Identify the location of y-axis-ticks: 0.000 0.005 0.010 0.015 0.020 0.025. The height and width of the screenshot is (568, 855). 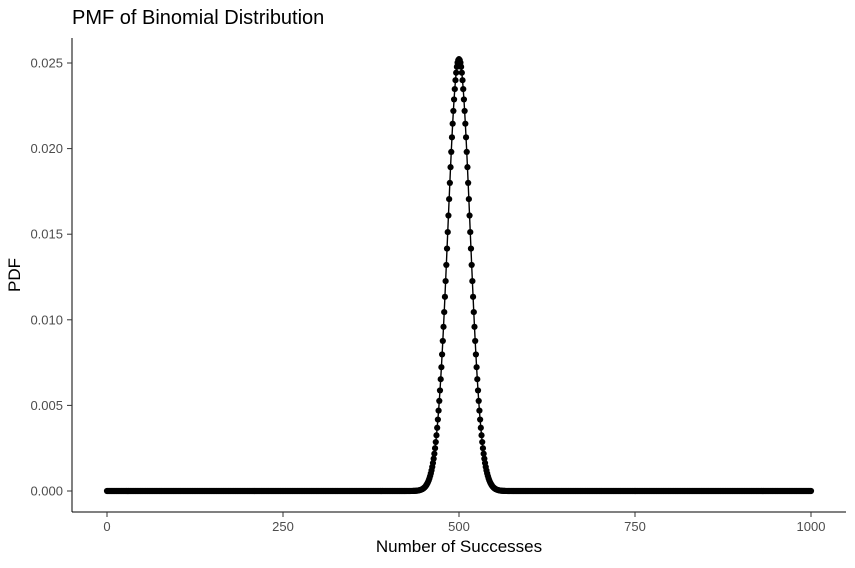
(51, 277).